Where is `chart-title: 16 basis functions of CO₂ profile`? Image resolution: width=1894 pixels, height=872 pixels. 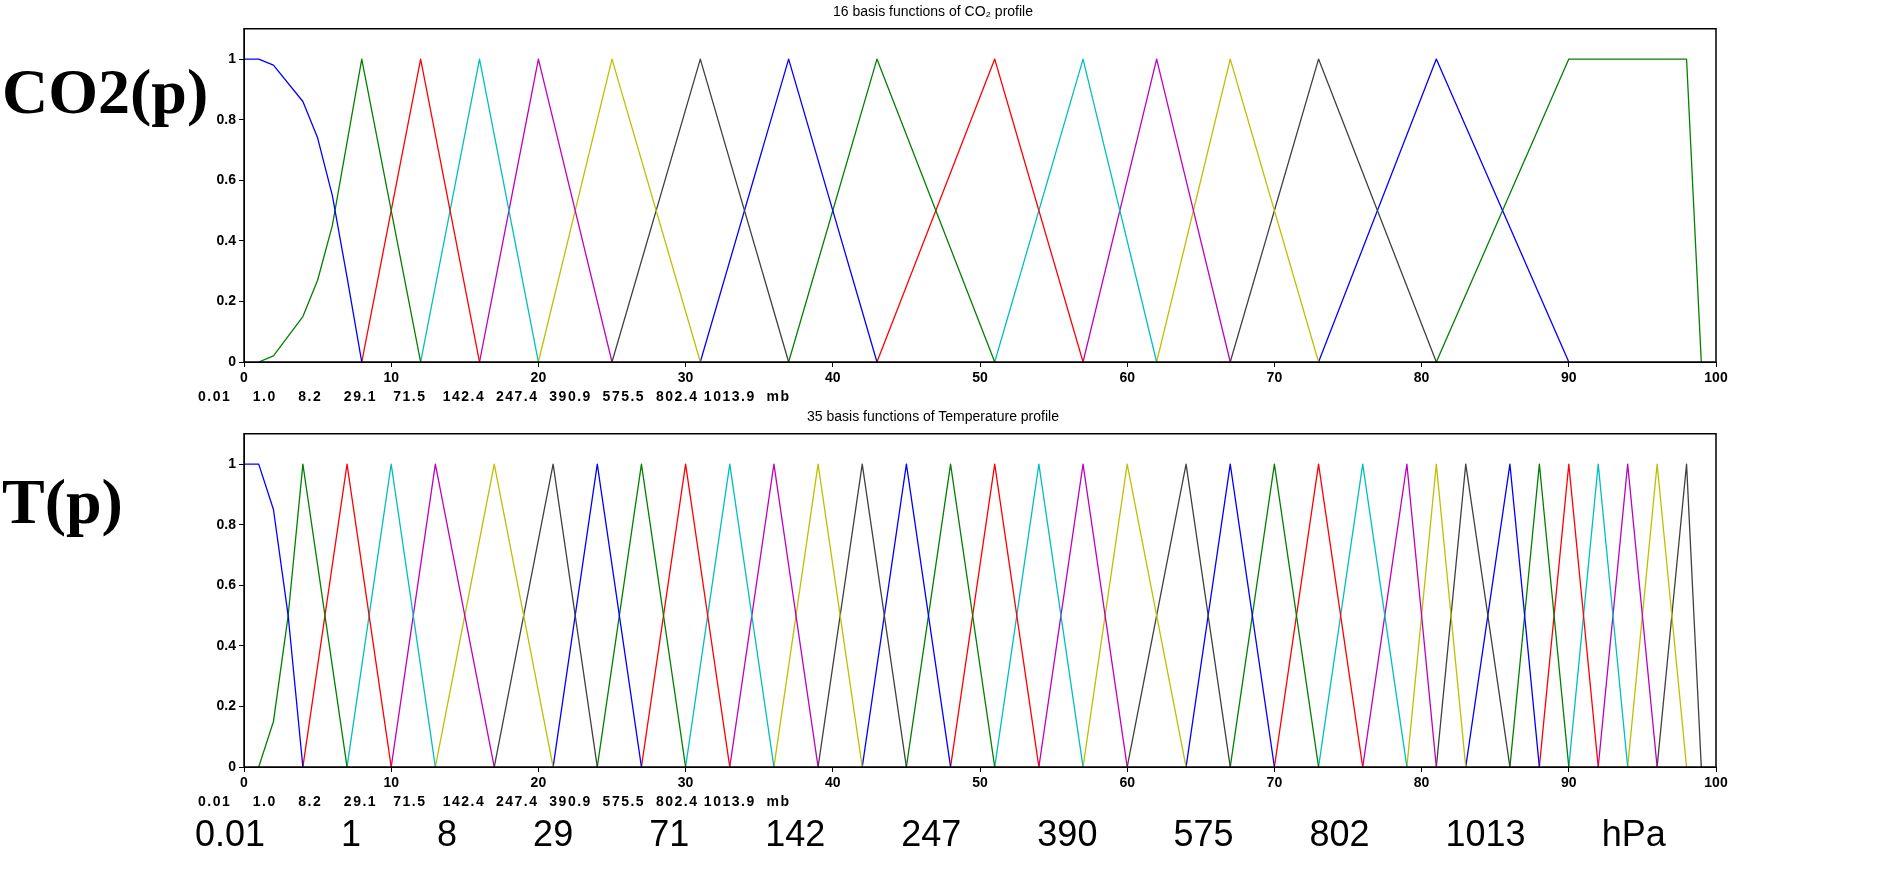 chart-title: 16 basis functions of CO₂ profile is located at coordinates (933, 11).